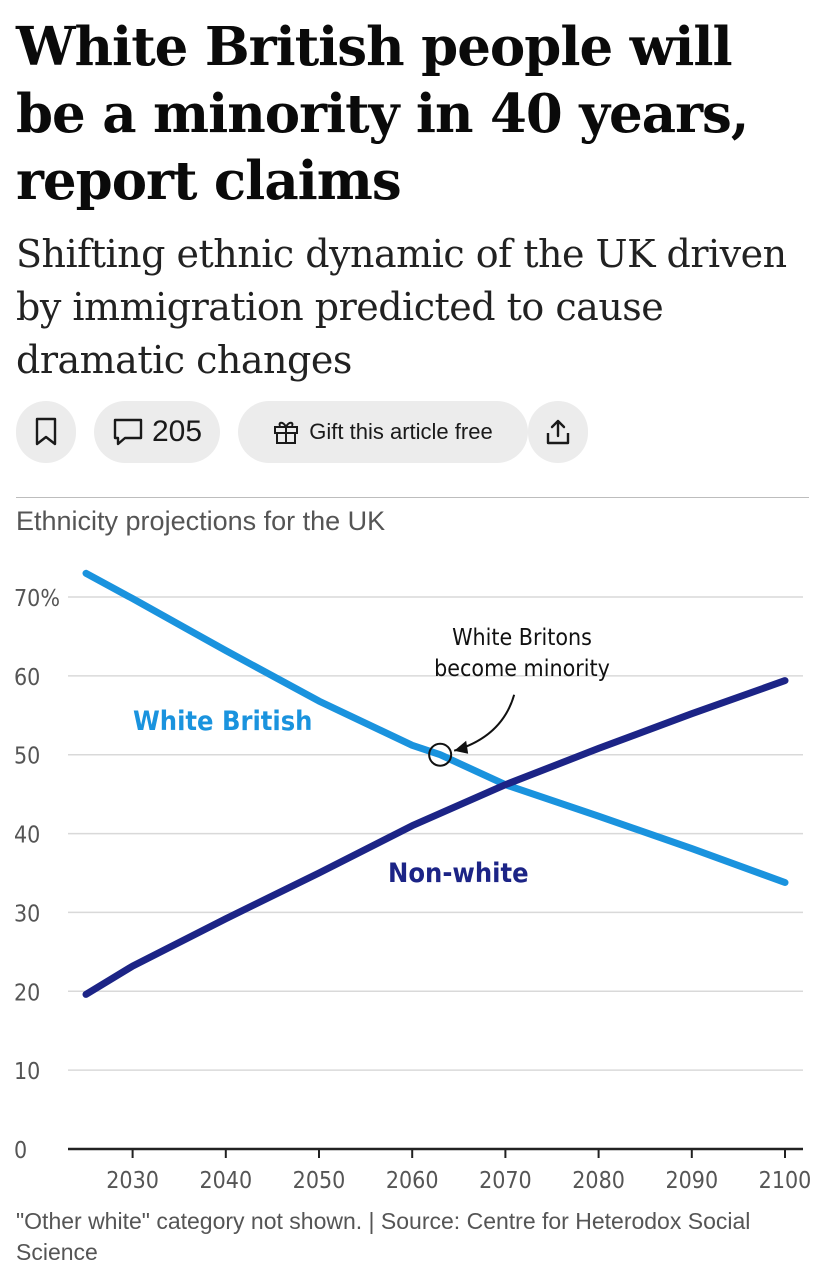  I want to click on series-label-non-white: Non-white, so click(458, 873).